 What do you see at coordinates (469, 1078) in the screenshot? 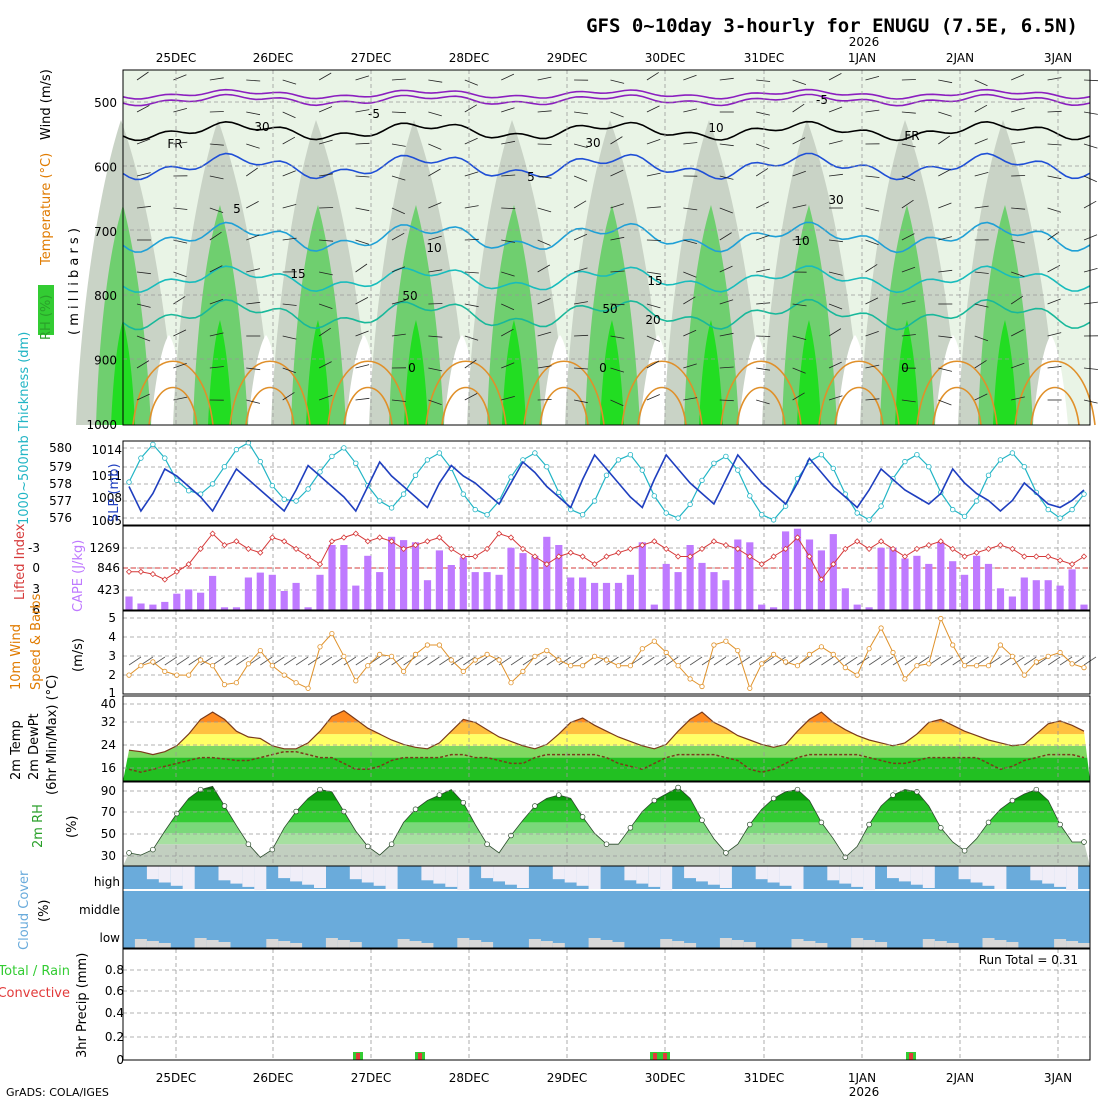
I see `bottom-date-28DEC: 28DEC` at bounding box center [469, 1078].